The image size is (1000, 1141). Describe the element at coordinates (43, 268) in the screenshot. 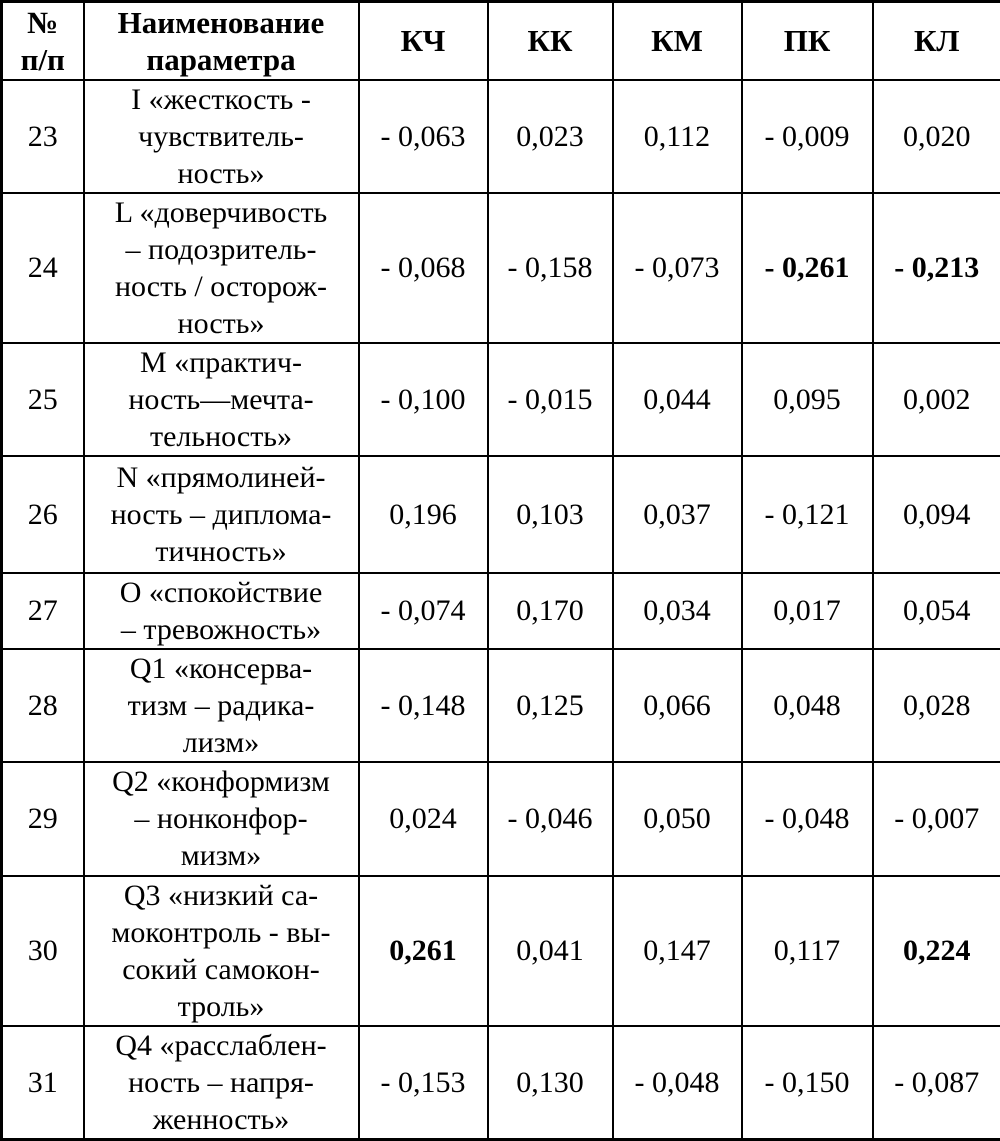

I see `row-number-cell: 24` at that location.